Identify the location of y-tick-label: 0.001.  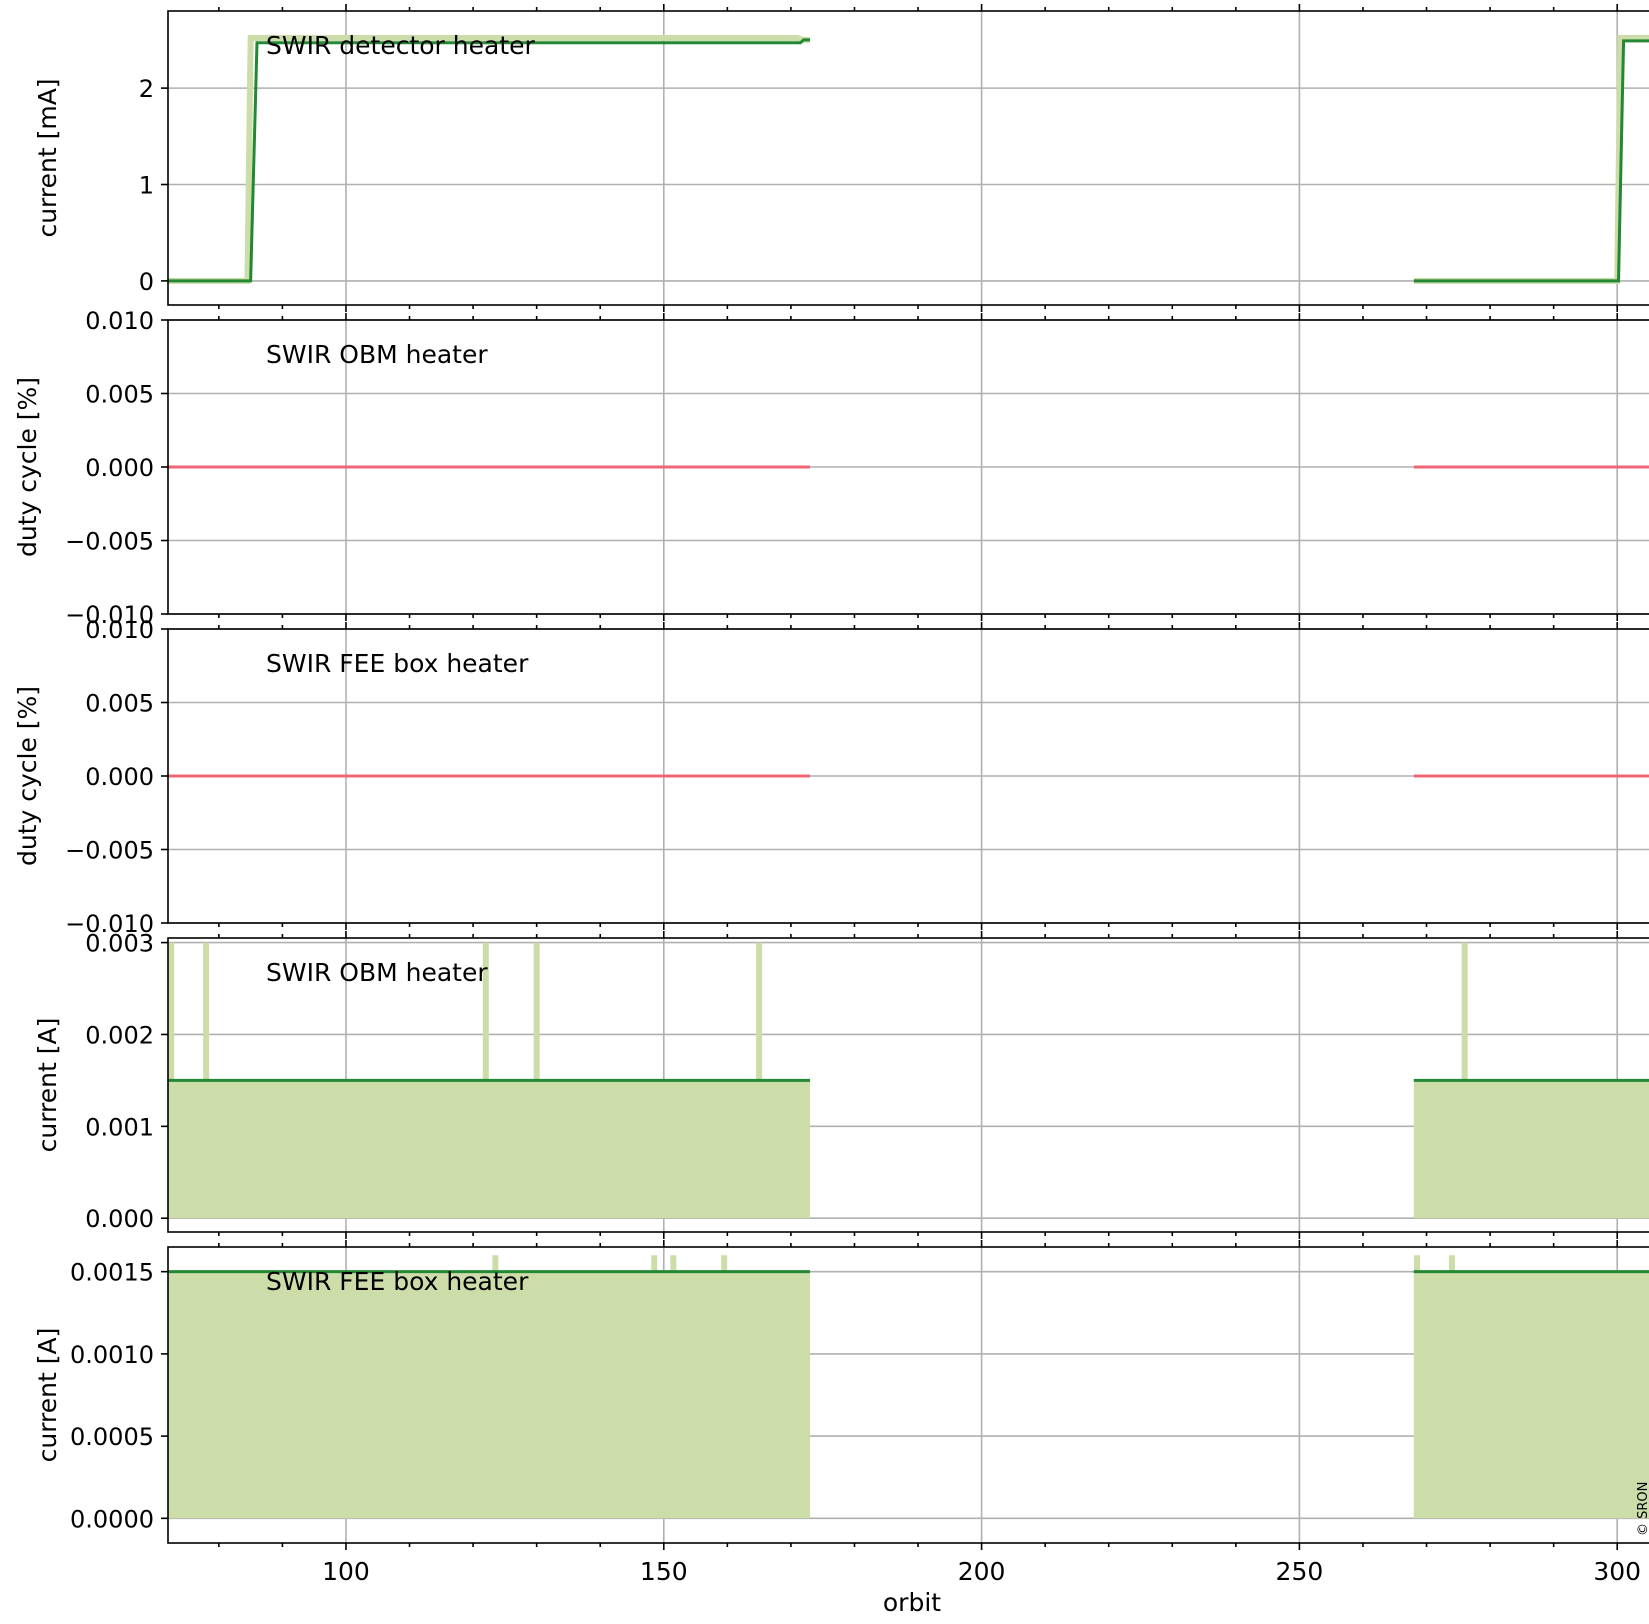
(119, 1127).